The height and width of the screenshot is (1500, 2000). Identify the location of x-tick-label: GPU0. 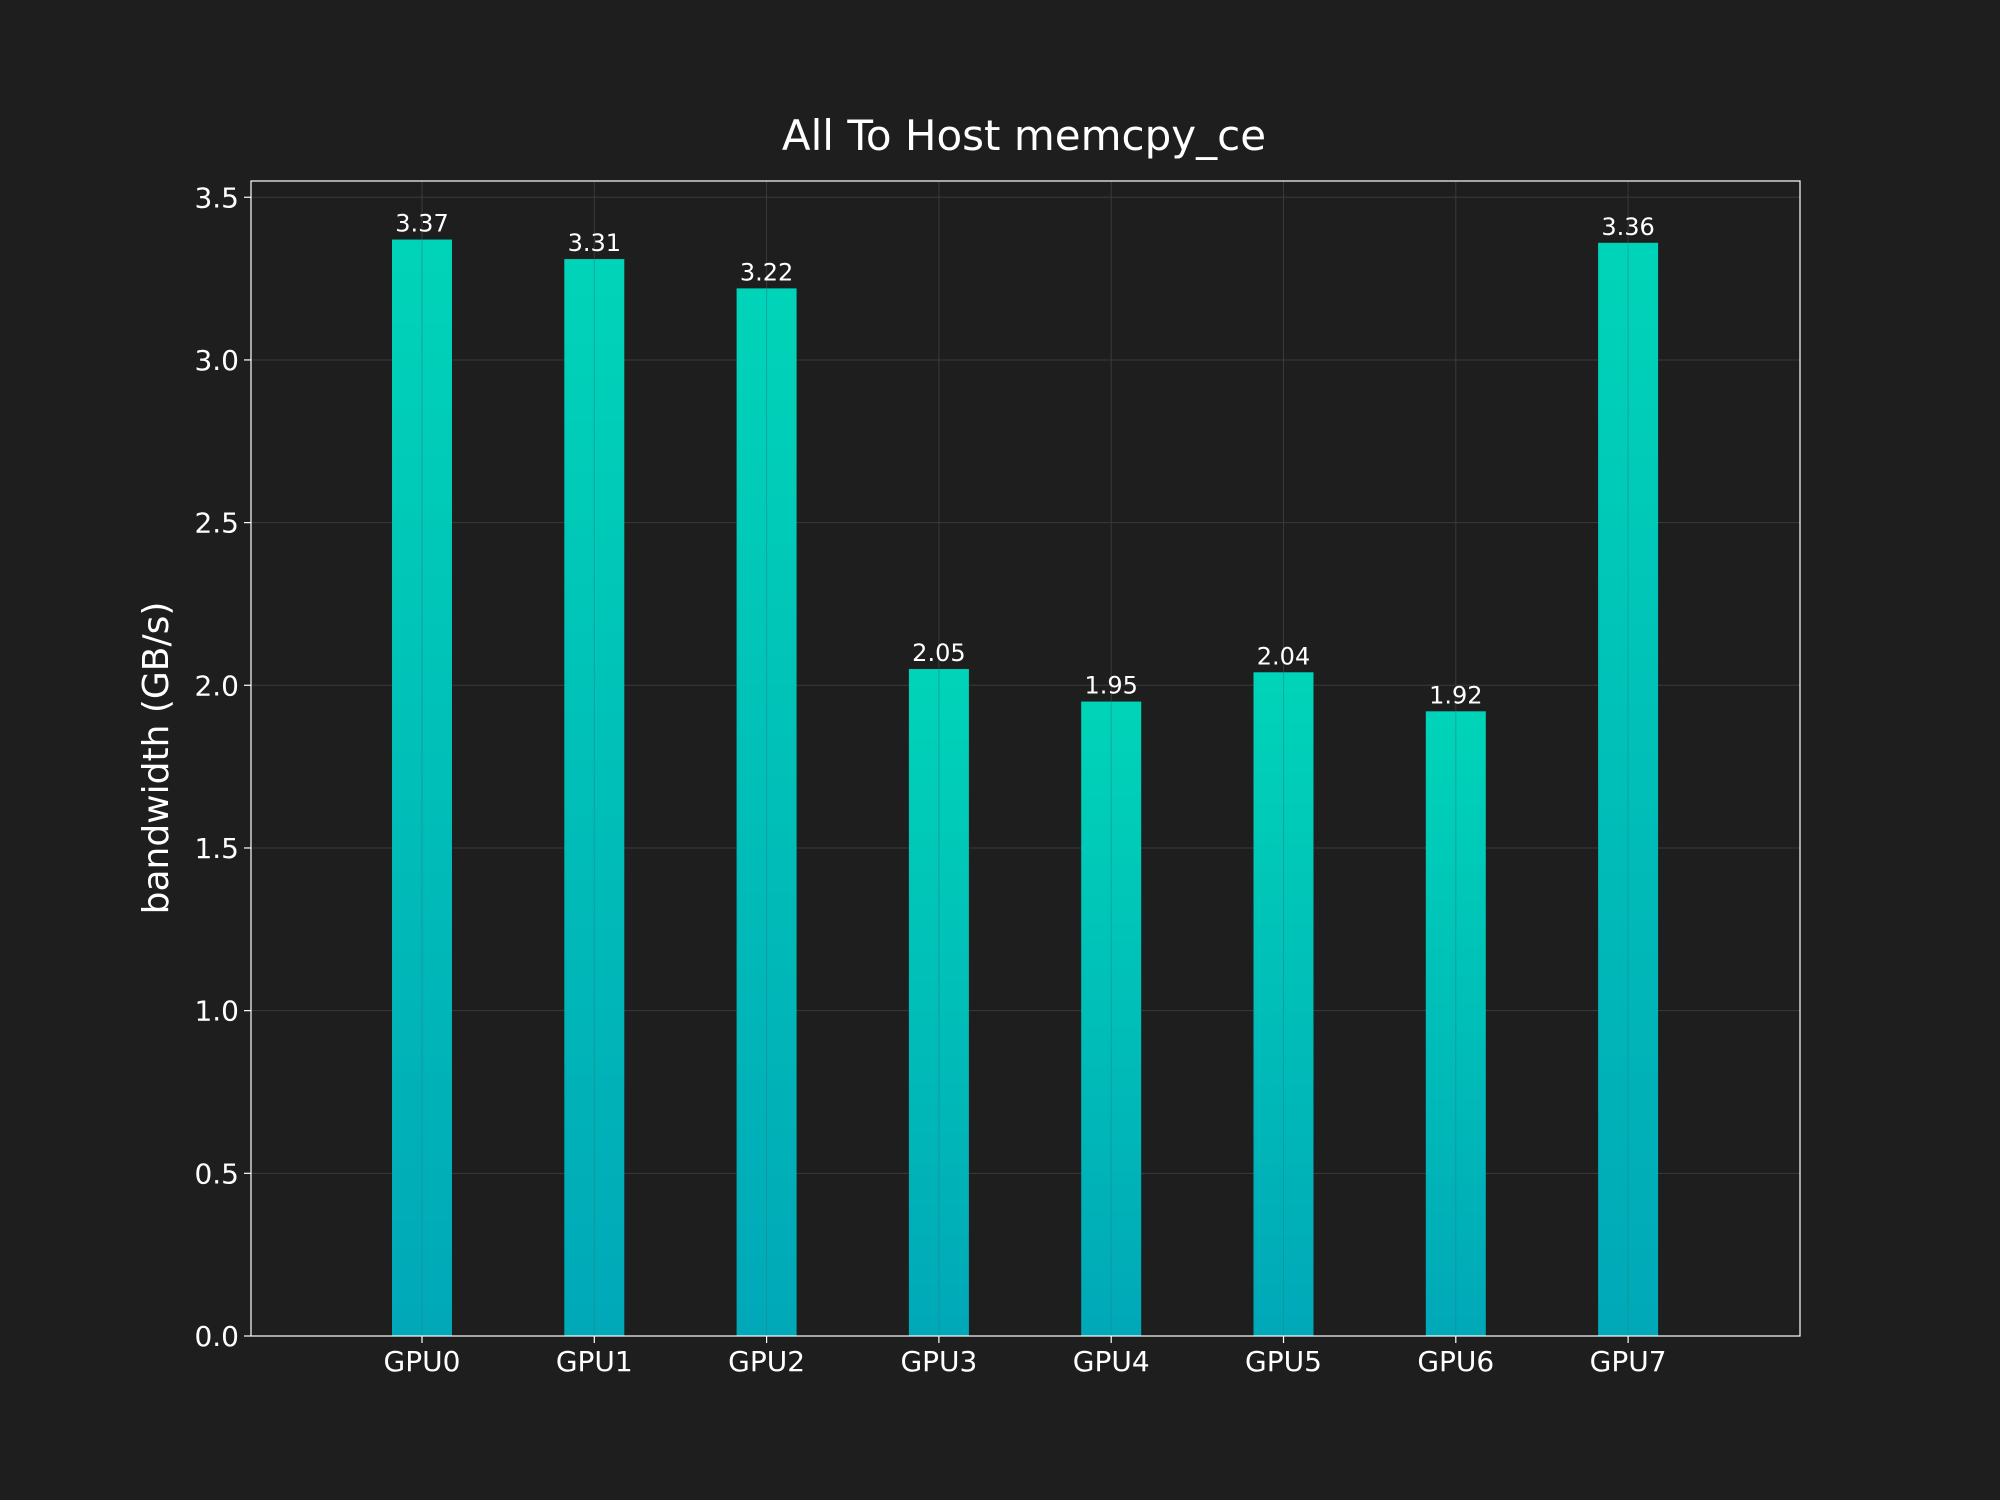
(422, 1361).